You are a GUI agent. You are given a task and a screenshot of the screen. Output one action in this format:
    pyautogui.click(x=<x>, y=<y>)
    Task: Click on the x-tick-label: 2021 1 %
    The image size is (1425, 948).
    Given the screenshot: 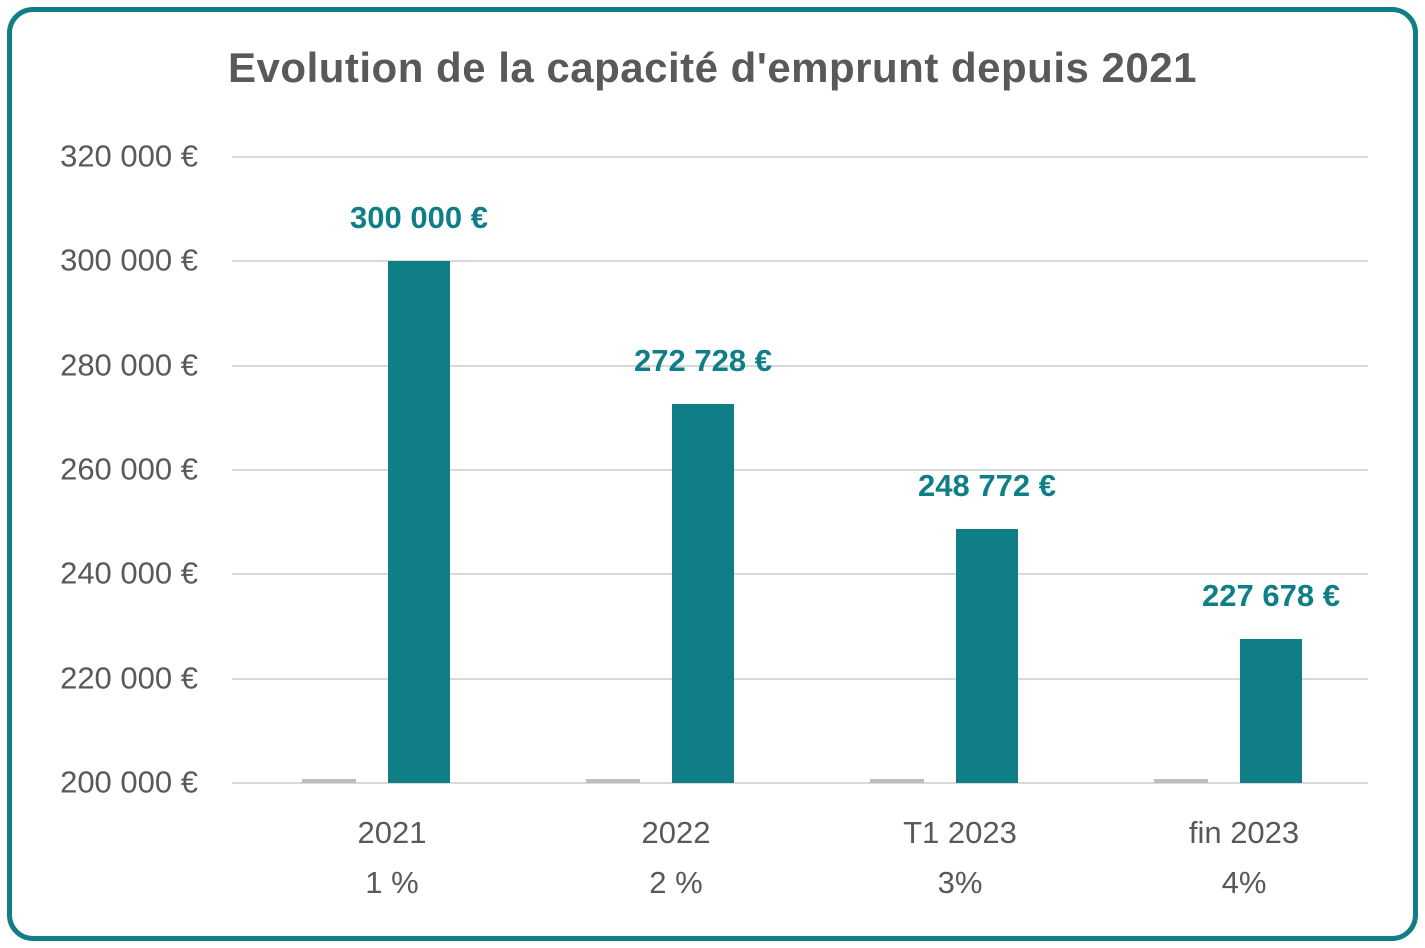 What is the action you would take?
    pyautogui.click(x=392, y=857)
    